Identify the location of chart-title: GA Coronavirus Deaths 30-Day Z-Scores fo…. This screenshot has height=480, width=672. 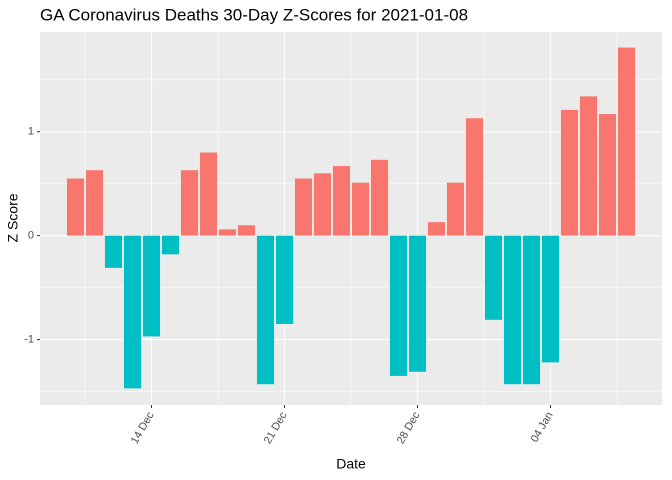
(254, 14).